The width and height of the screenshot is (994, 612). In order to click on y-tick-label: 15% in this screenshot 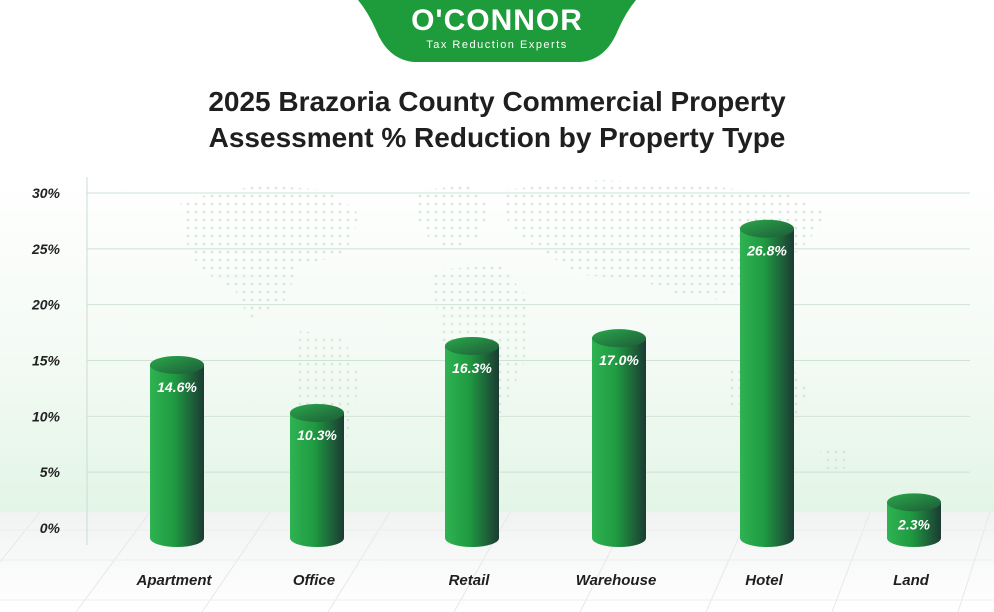, I will do `click(46, 361)`.